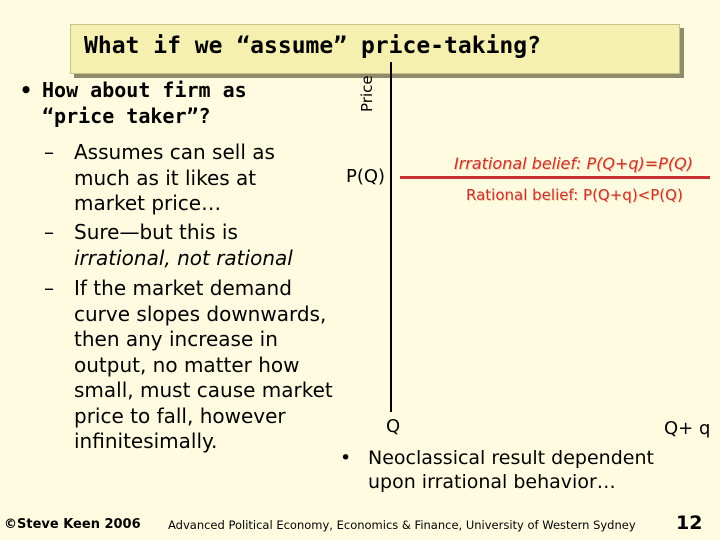  I want to click on sub-point-3-line-4: output, no matter how, so click(187, 364).